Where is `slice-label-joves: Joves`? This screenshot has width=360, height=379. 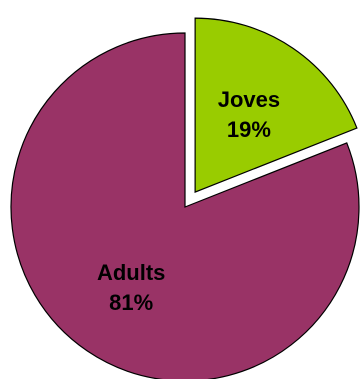 slice-label-joves: Joves is located at coordinates (249, 99).